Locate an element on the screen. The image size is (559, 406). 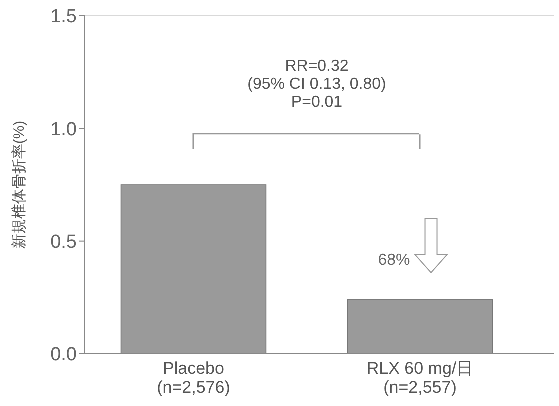
y-tick-label: 1.0 is located at coordinates (63, 129).